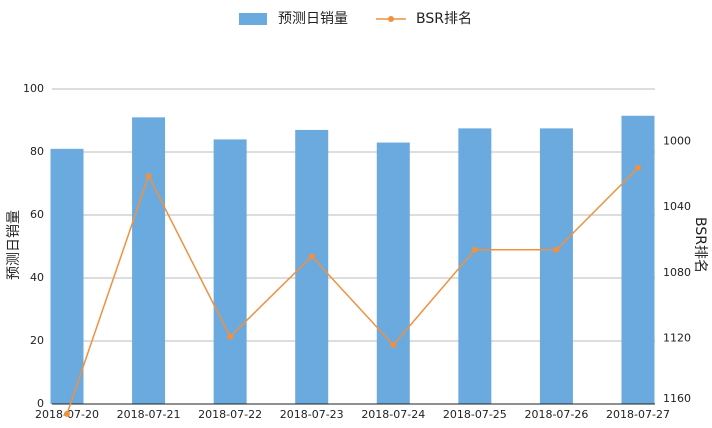  What do you see at coordinates (149, 414) in the screenshot?
I see `x-tick-label: 2018-07-21` at bounding box center [149, 414].